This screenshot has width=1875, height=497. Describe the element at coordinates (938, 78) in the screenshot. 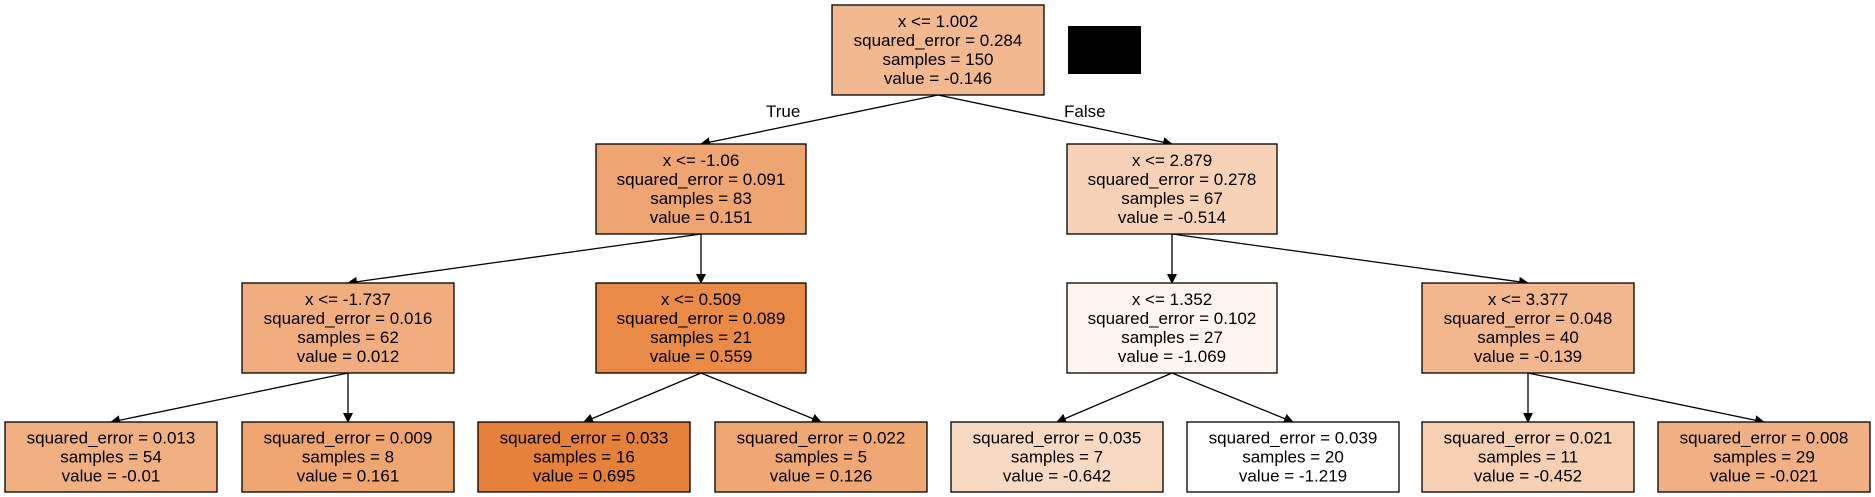

I see `node-line: value = -0.146` at that location.